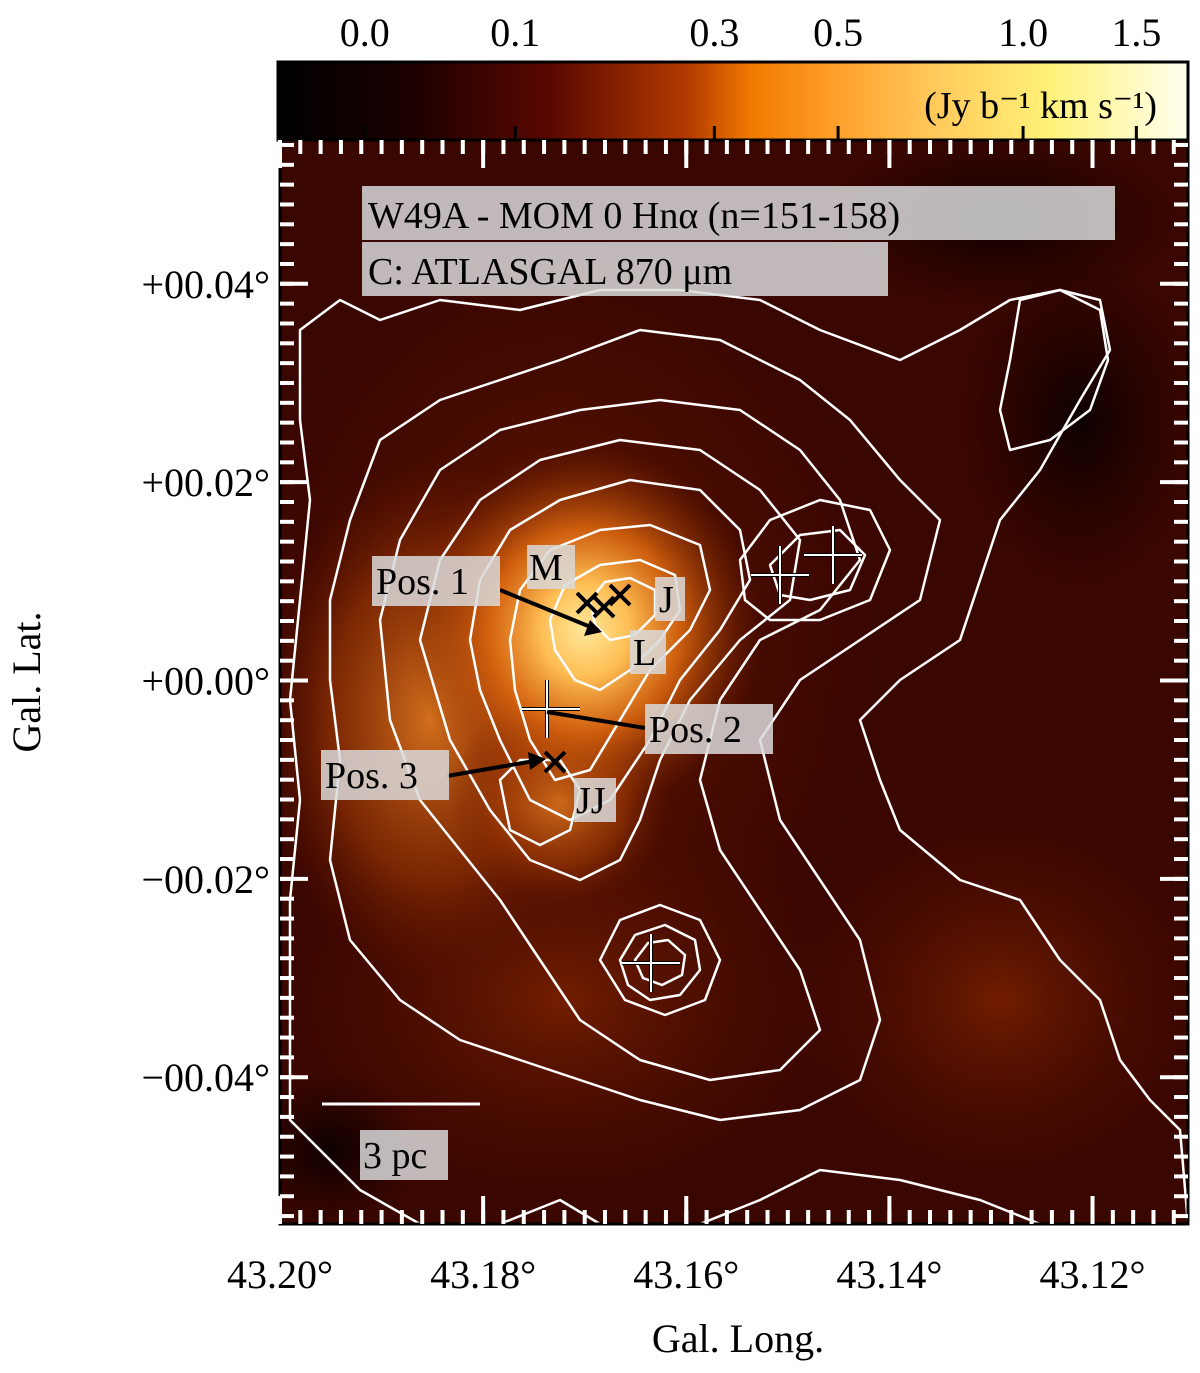  I want to click on label-m-box, so click(551, 567).